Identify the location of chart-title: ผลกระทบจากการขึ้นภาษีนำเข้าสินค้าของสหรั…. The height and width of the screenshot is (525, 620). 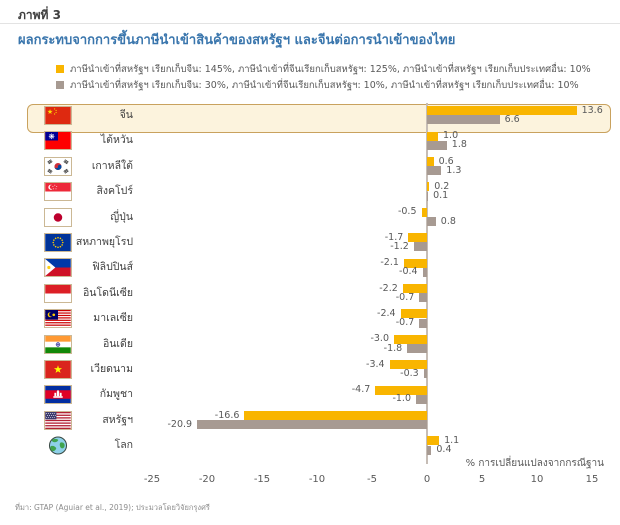
(237, 40).